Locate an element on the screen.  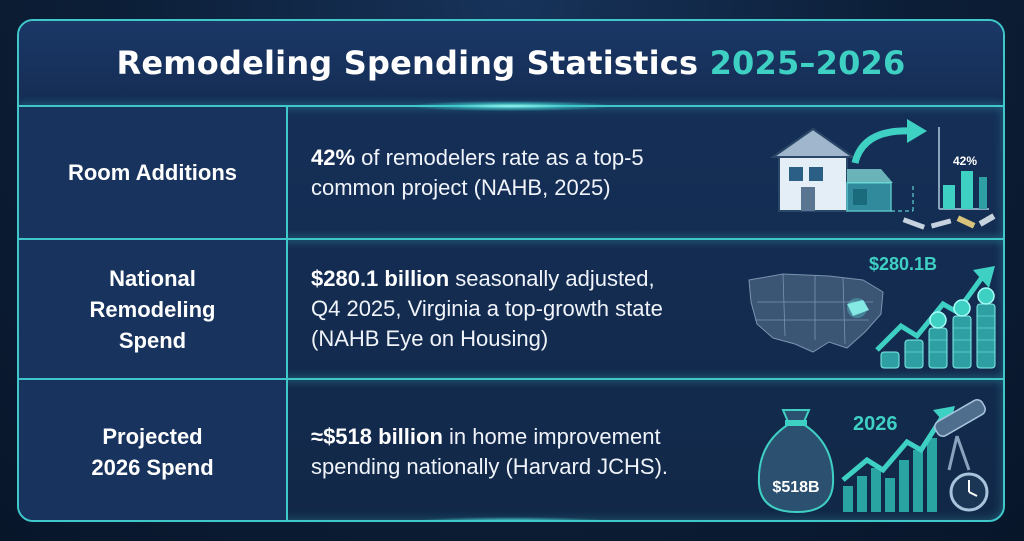
row-label-line: 2026 Spend is located at coordinates (152, 467).